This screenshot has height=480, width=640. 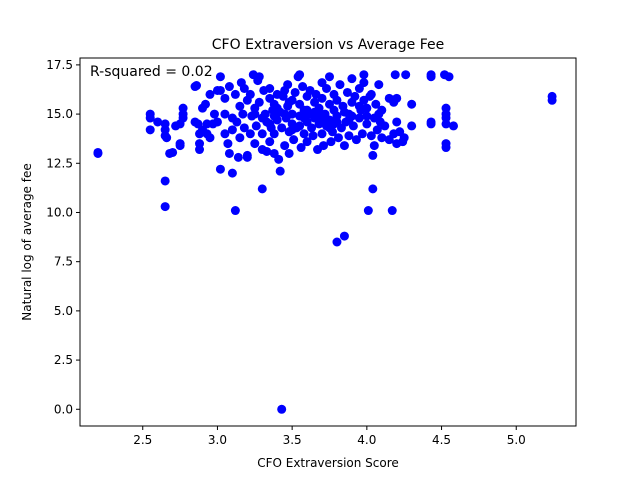 What do you see at coordinates (142, 440) in the screenshot?
I see `x-tick-label: 2.5` at bounding box center [142, 440].